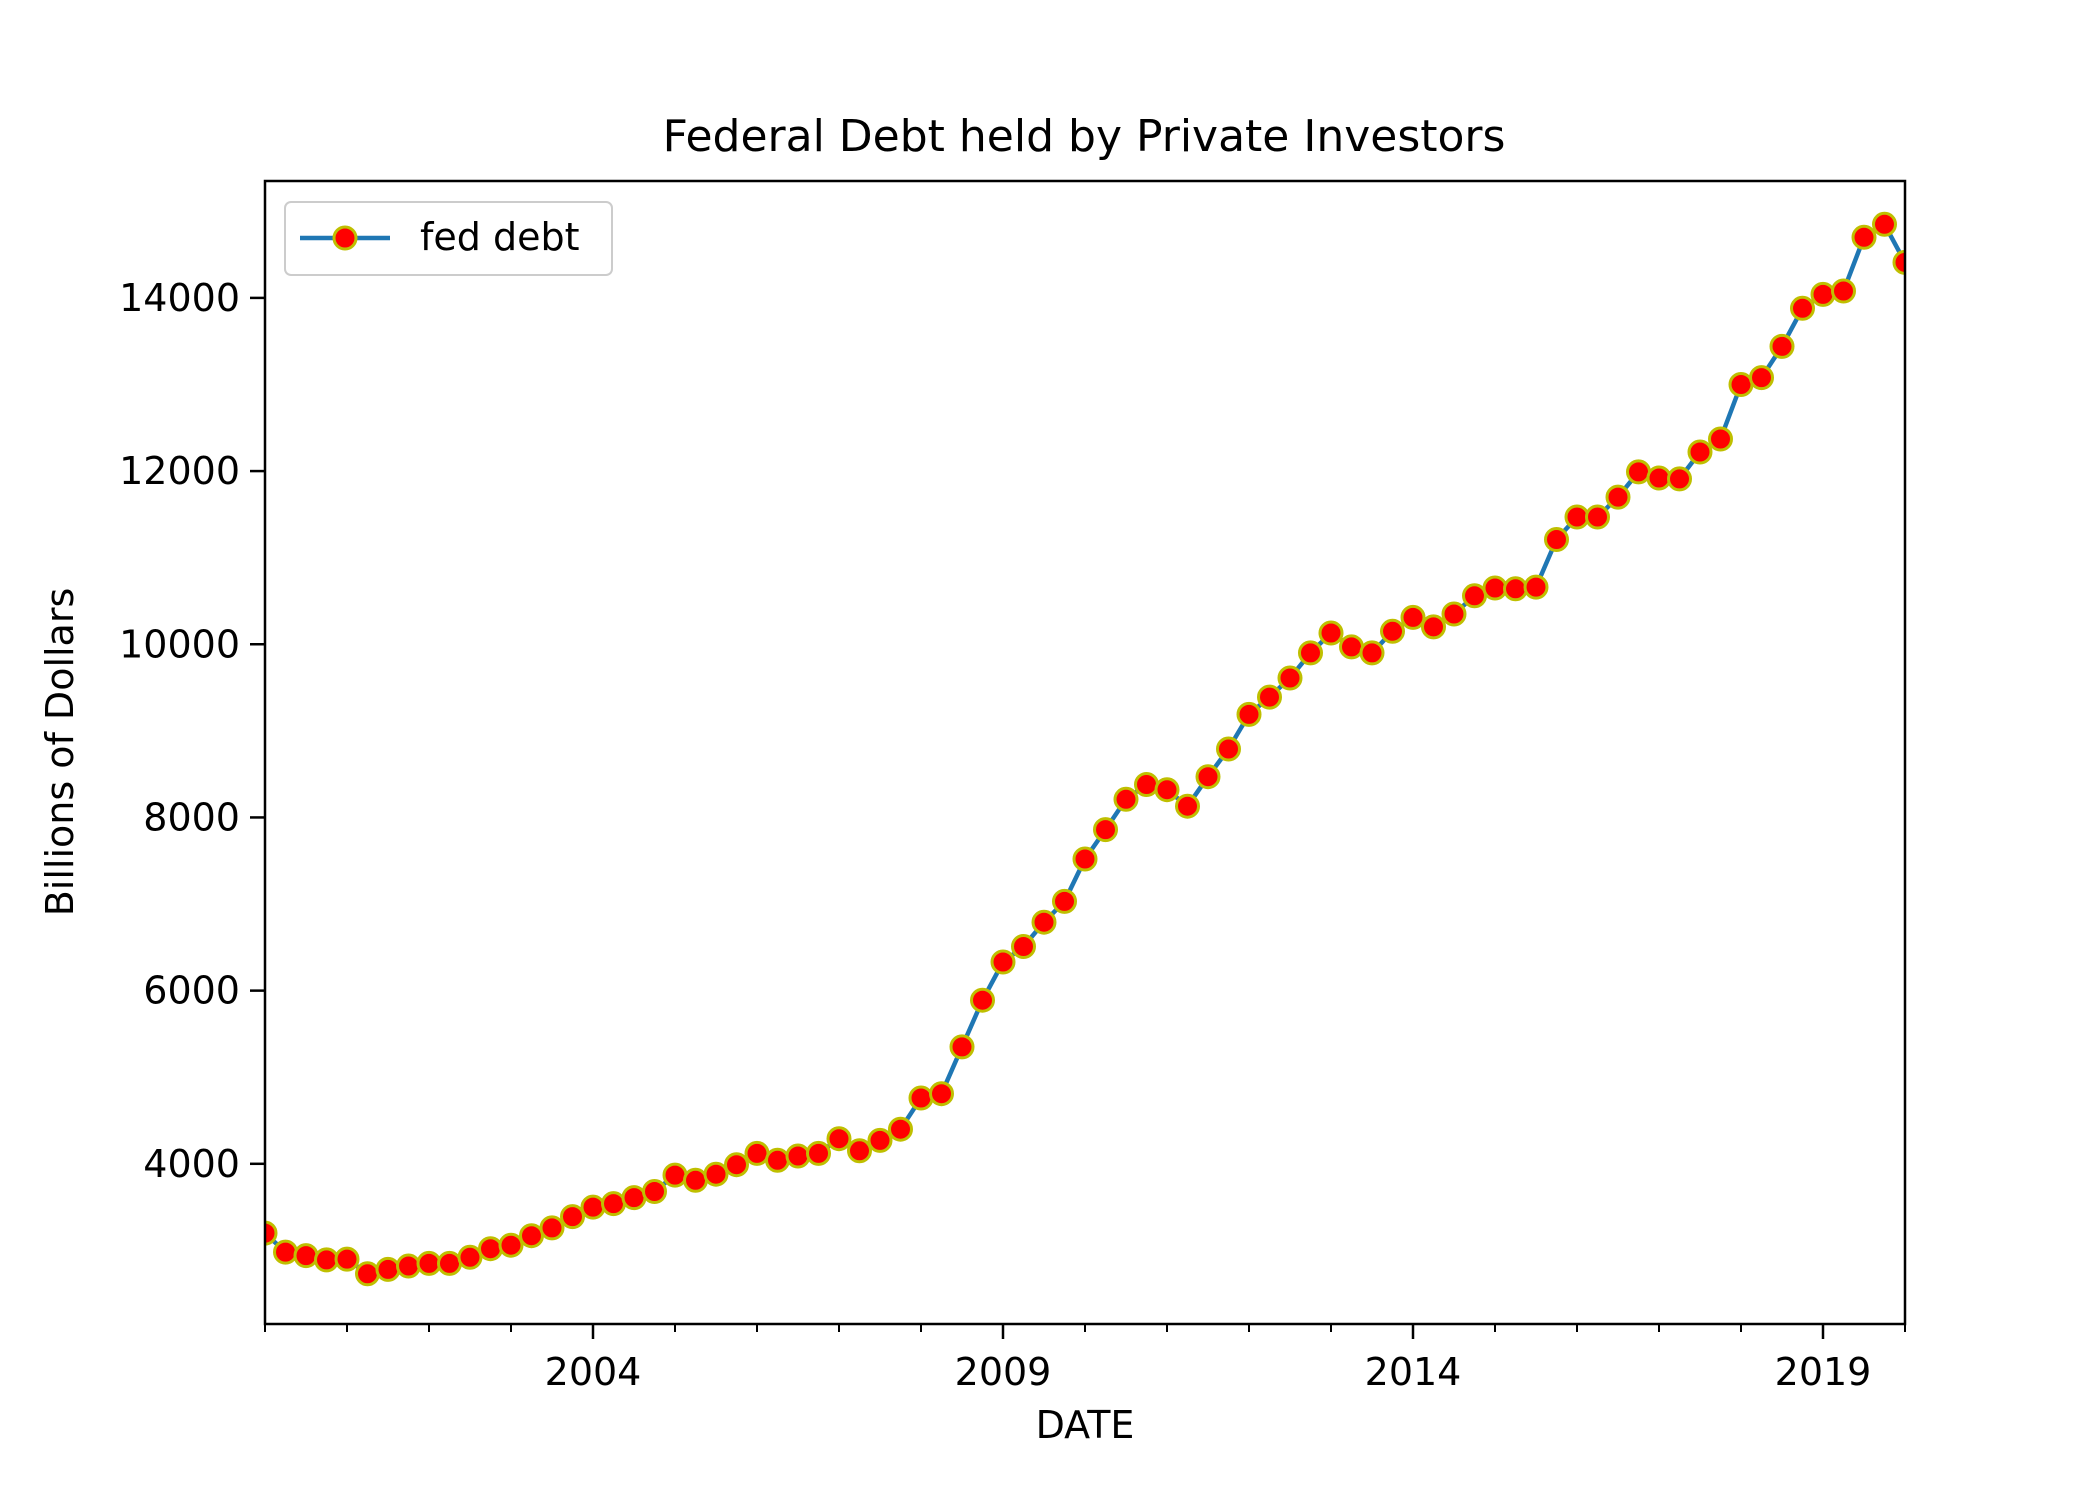  I want to click on y-tick-label: 6000, so click(191, 991).